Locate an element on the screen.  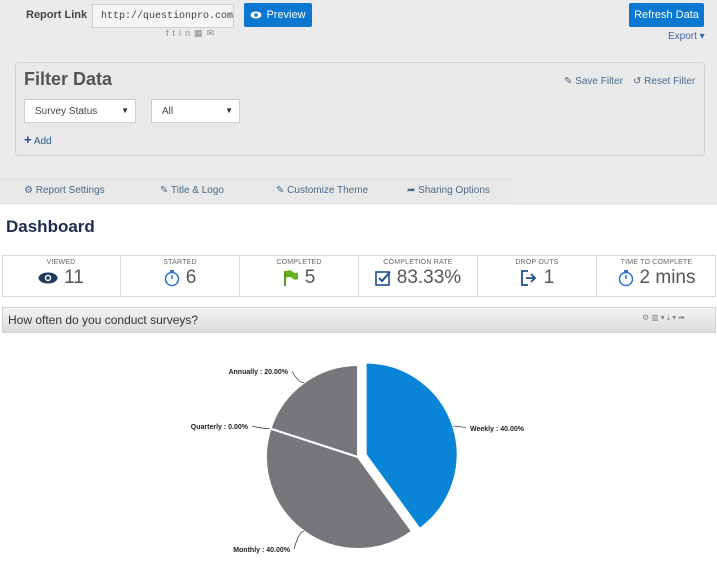
tab-sharing-options: ➦ Sharing Options is located at coordinates (448, 190).